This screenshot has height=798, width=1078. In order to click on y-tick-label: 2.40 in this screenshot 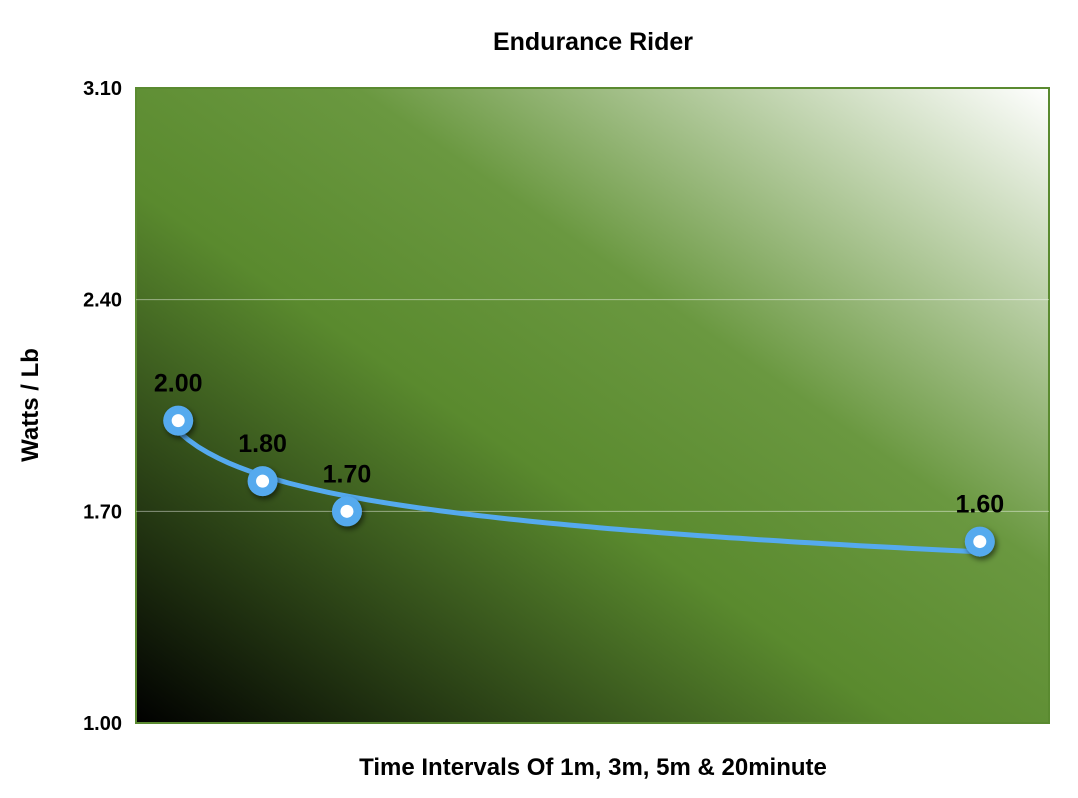, I will do `click(102, 301)`.